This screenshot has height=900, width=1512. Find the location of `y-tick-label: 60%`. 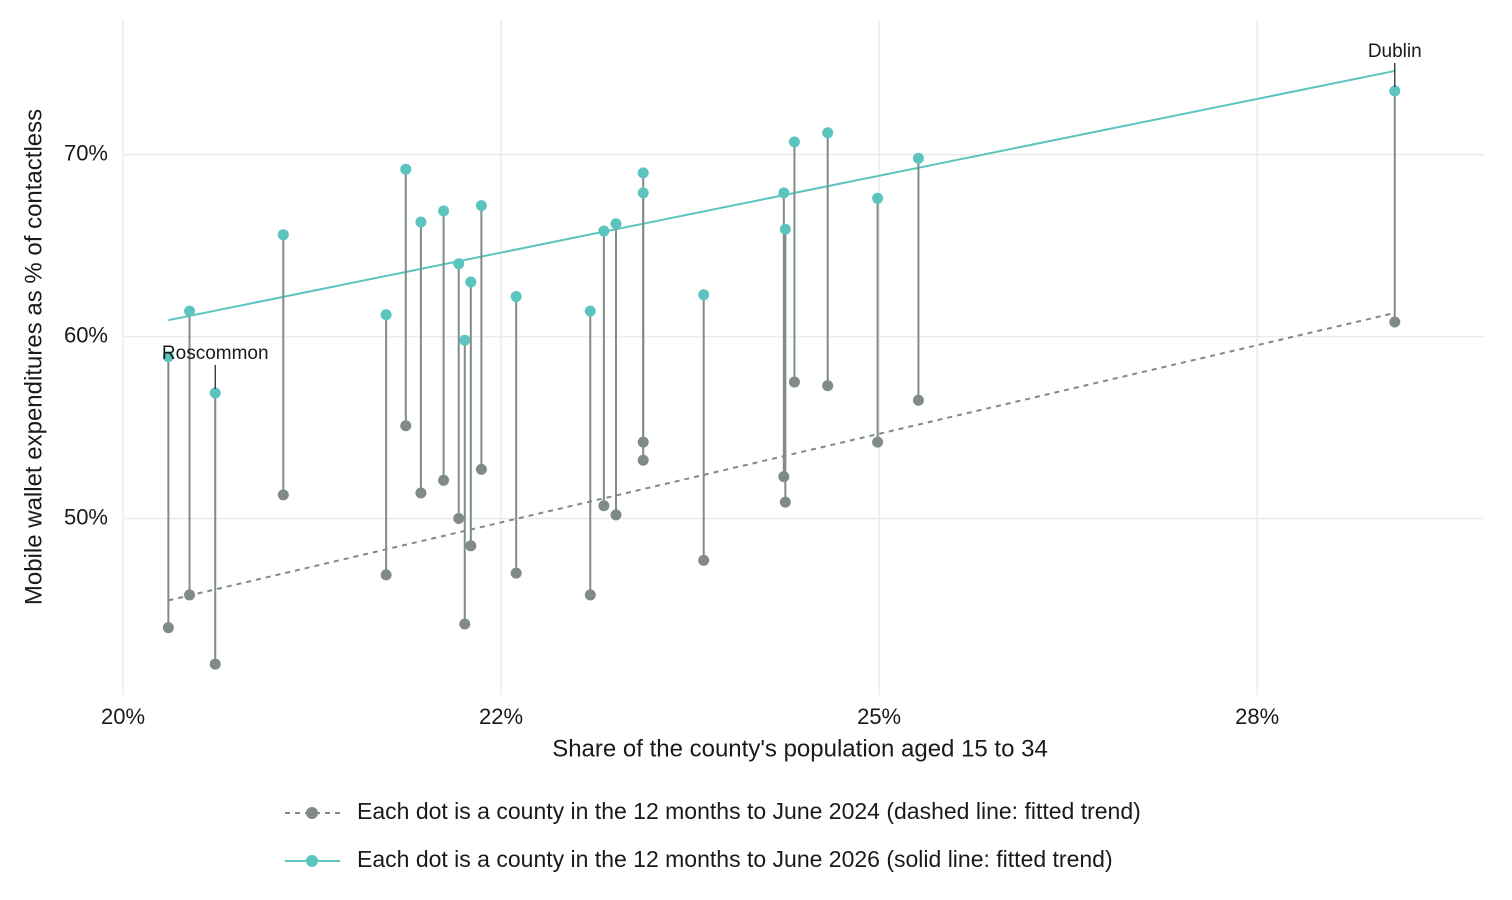

y-tick-label: 60% is located at coordinates (86, 334).